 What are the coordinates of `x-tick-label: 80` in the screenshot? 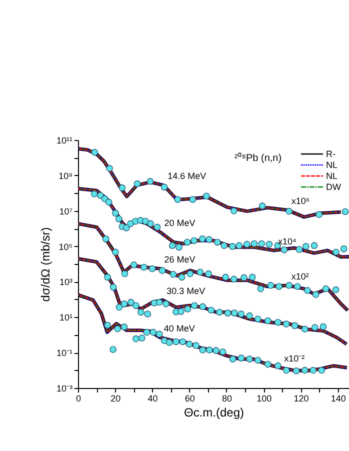 It's located at (227, 399).